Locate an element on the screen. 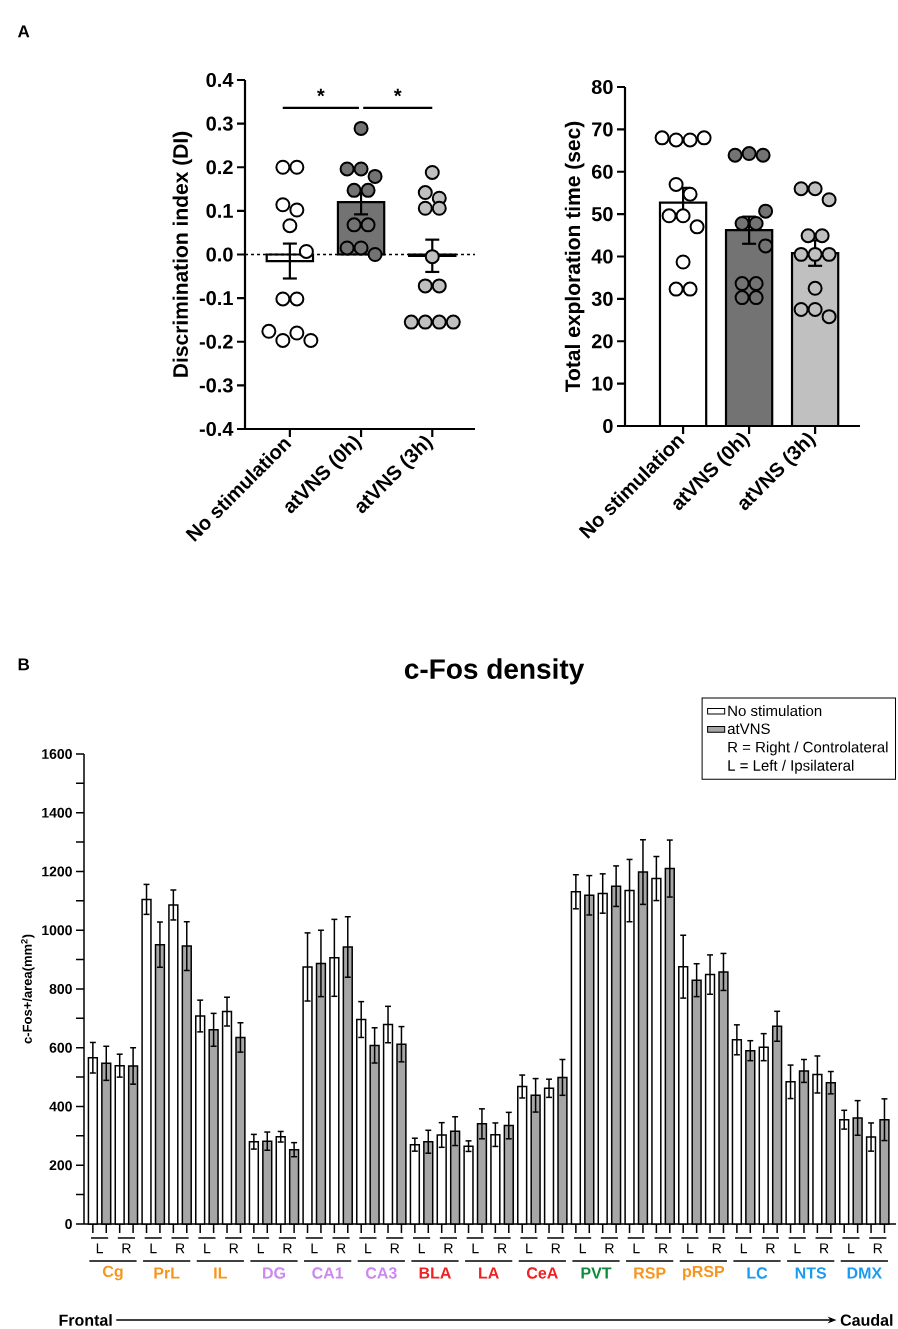 The height and width of the screenshot is (1329, 898). y-tick-label: 1000 is located at coordinates (57, 930).